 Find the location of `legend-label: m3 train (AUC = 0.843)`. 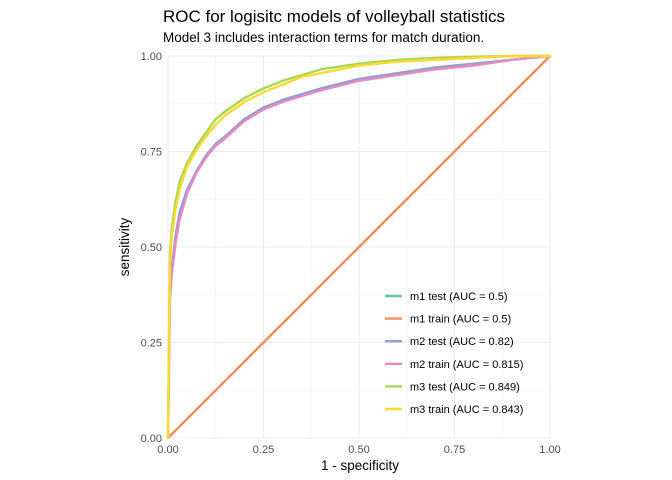

legend-label: m3 train (AUC = 0.843) is located at coordinates (466, 410).